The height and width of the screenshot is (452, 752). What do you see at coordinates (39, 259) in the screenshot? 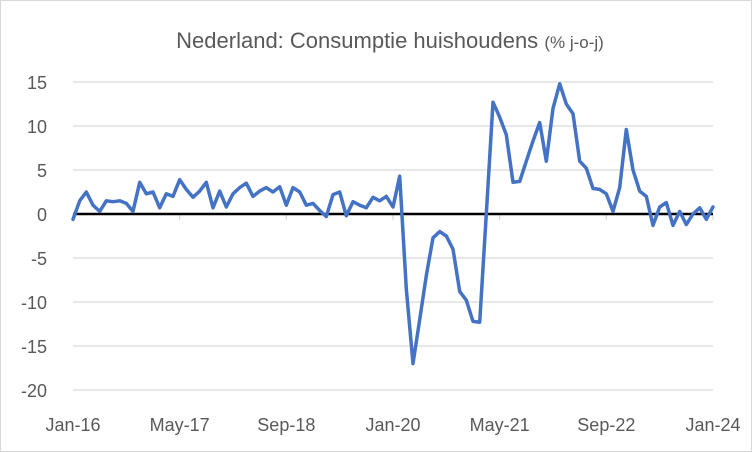
I see `y-tick-label: -5` at bounding box center [39, 259].